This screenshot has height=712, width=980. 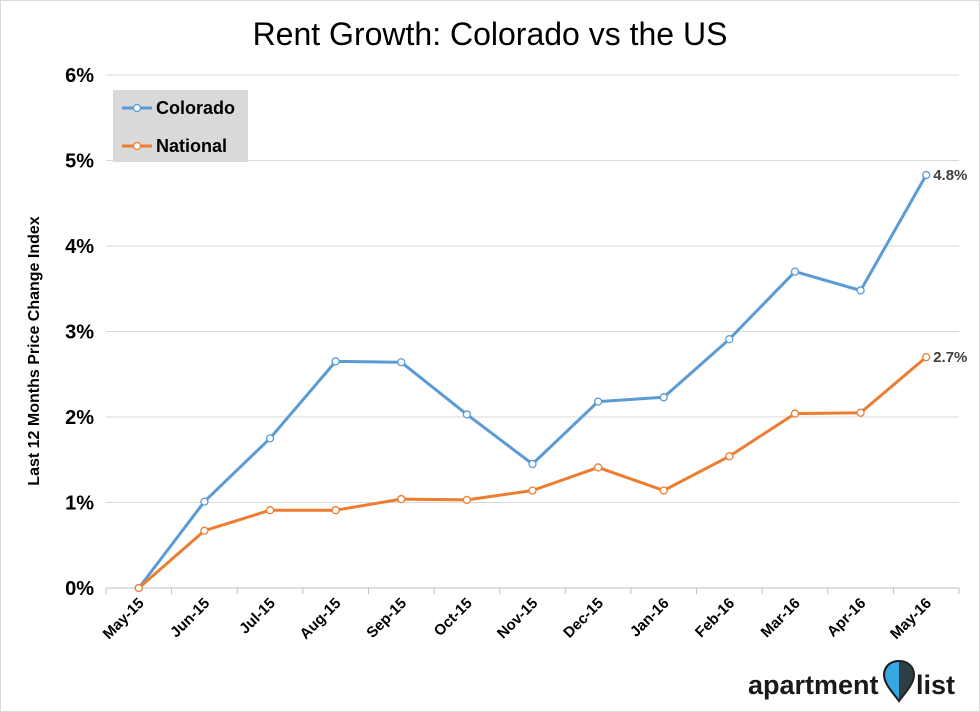 What do you see at coordinates (124, 619) in the screenshot?
I see `x-tick-label: May-15` at bounding box center [124, 619].